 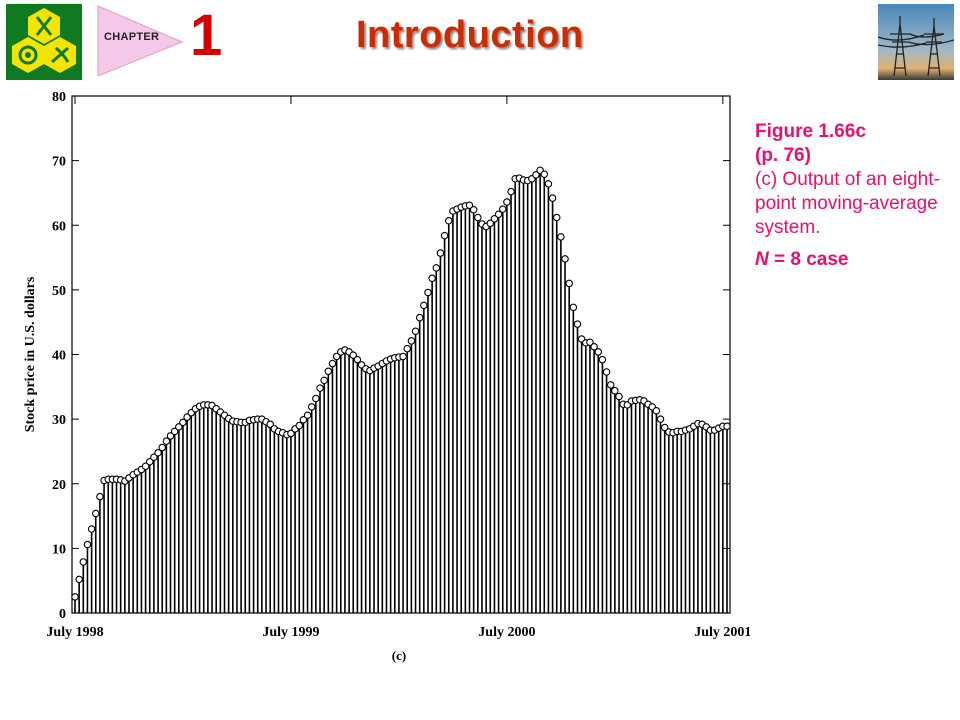 I want to click on chapter-flag-icon, so click(x=140, y=40).